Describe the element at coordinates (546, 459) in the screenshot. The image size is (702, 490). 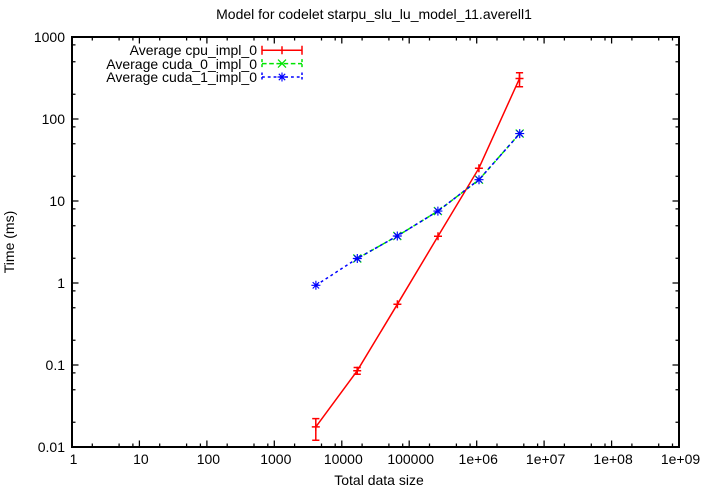
I see `svg-text: 1e+07` at that location.